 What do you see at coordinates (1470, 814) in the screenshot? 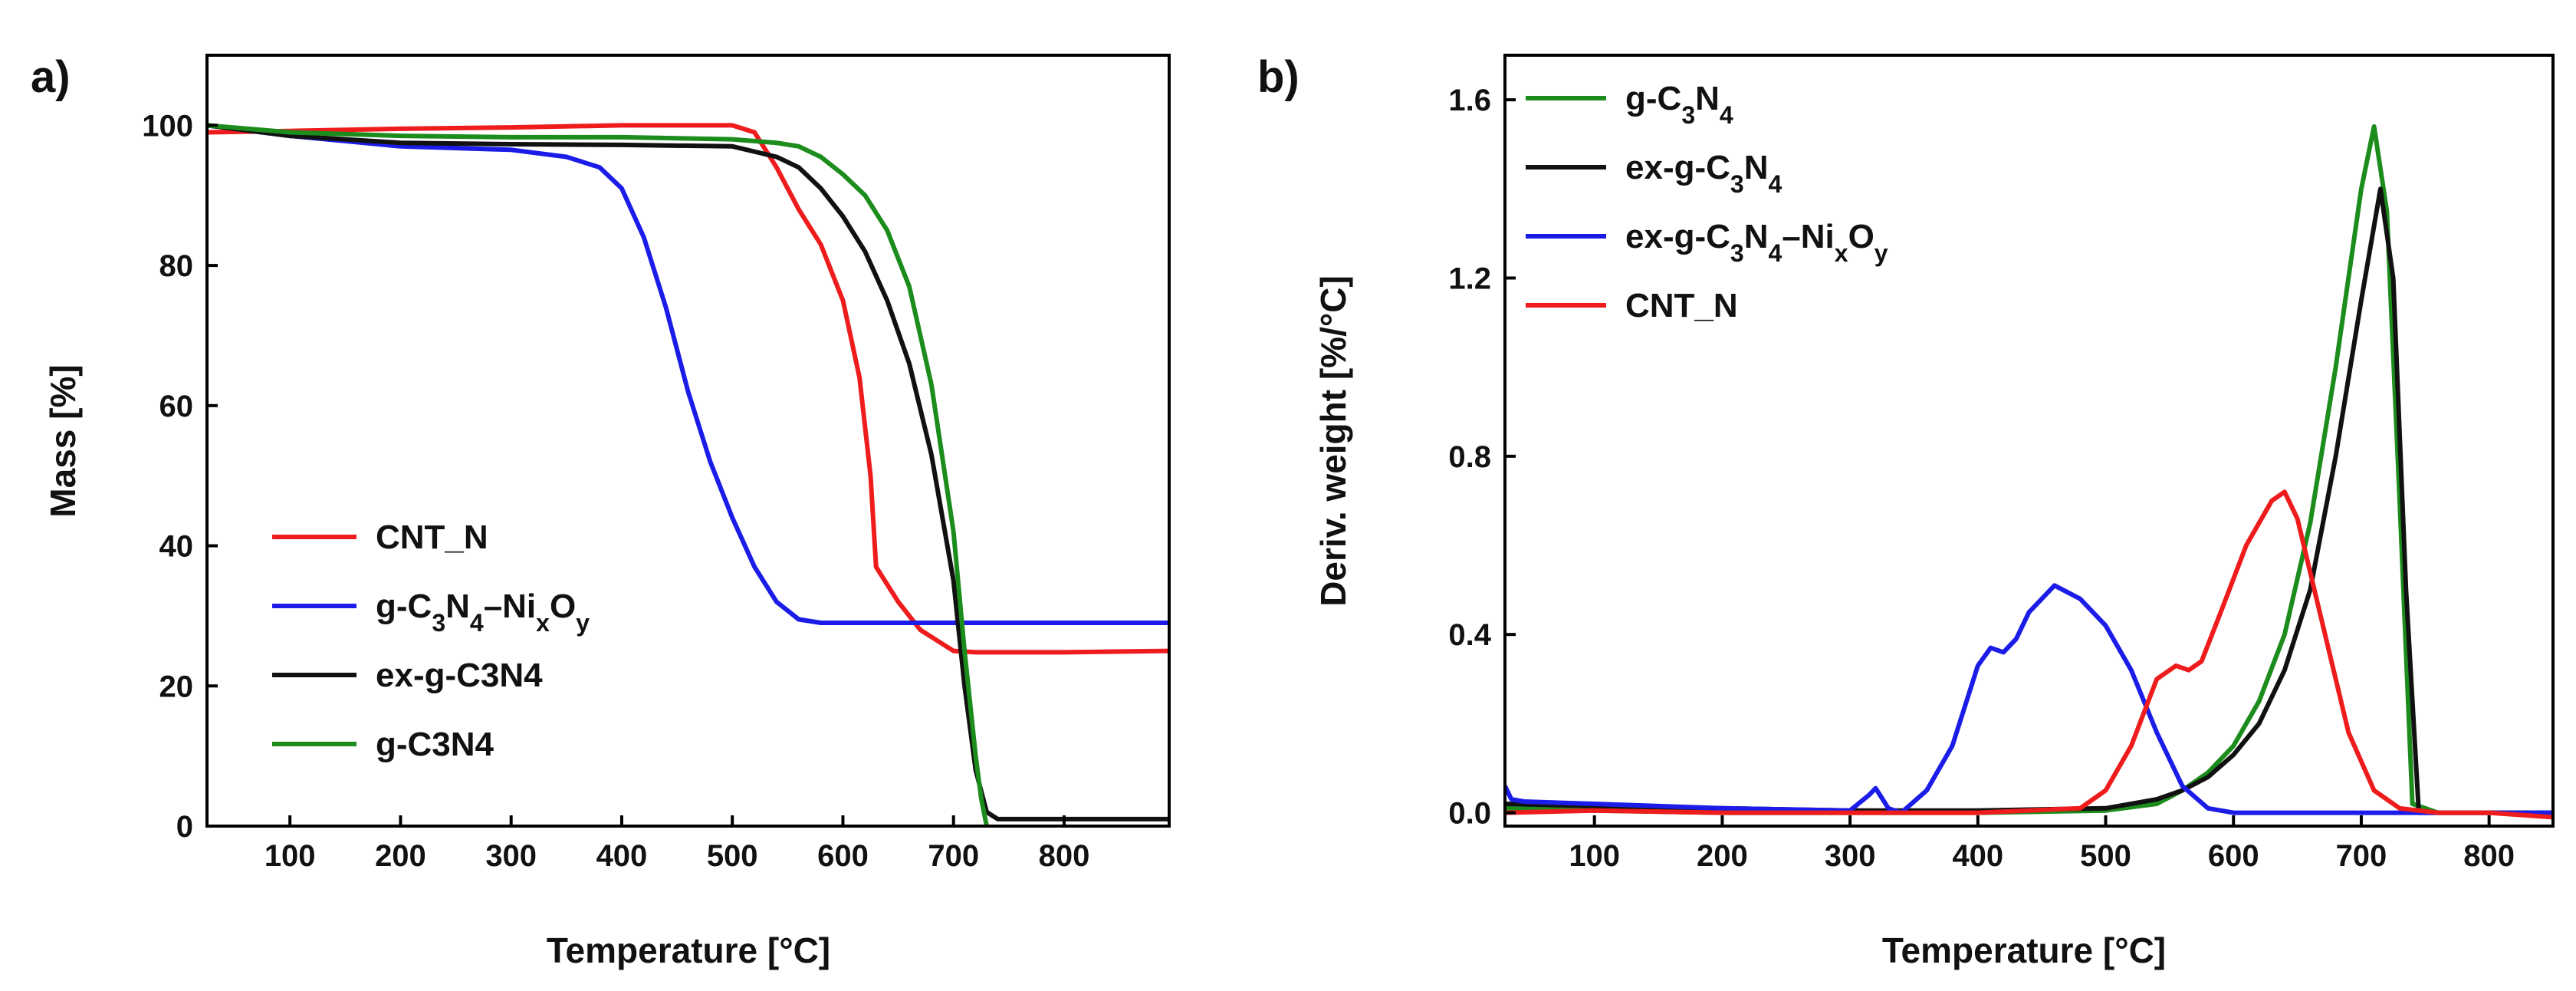
I see `y-tick-label: 0.0` at bounding box center [1470, 814].